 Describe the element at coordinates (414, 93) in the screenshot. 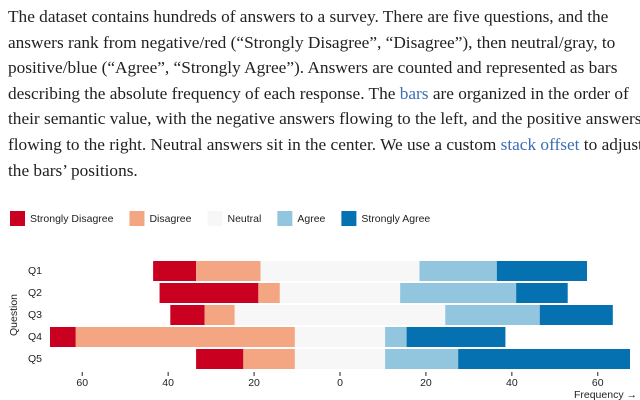

I see `link: bars` at that location.